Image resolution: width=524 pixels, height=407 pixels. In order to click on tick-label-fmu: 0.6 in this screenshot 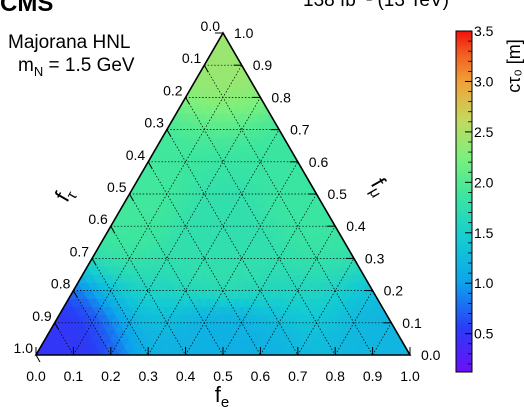, I will do `click(319, 162)`.